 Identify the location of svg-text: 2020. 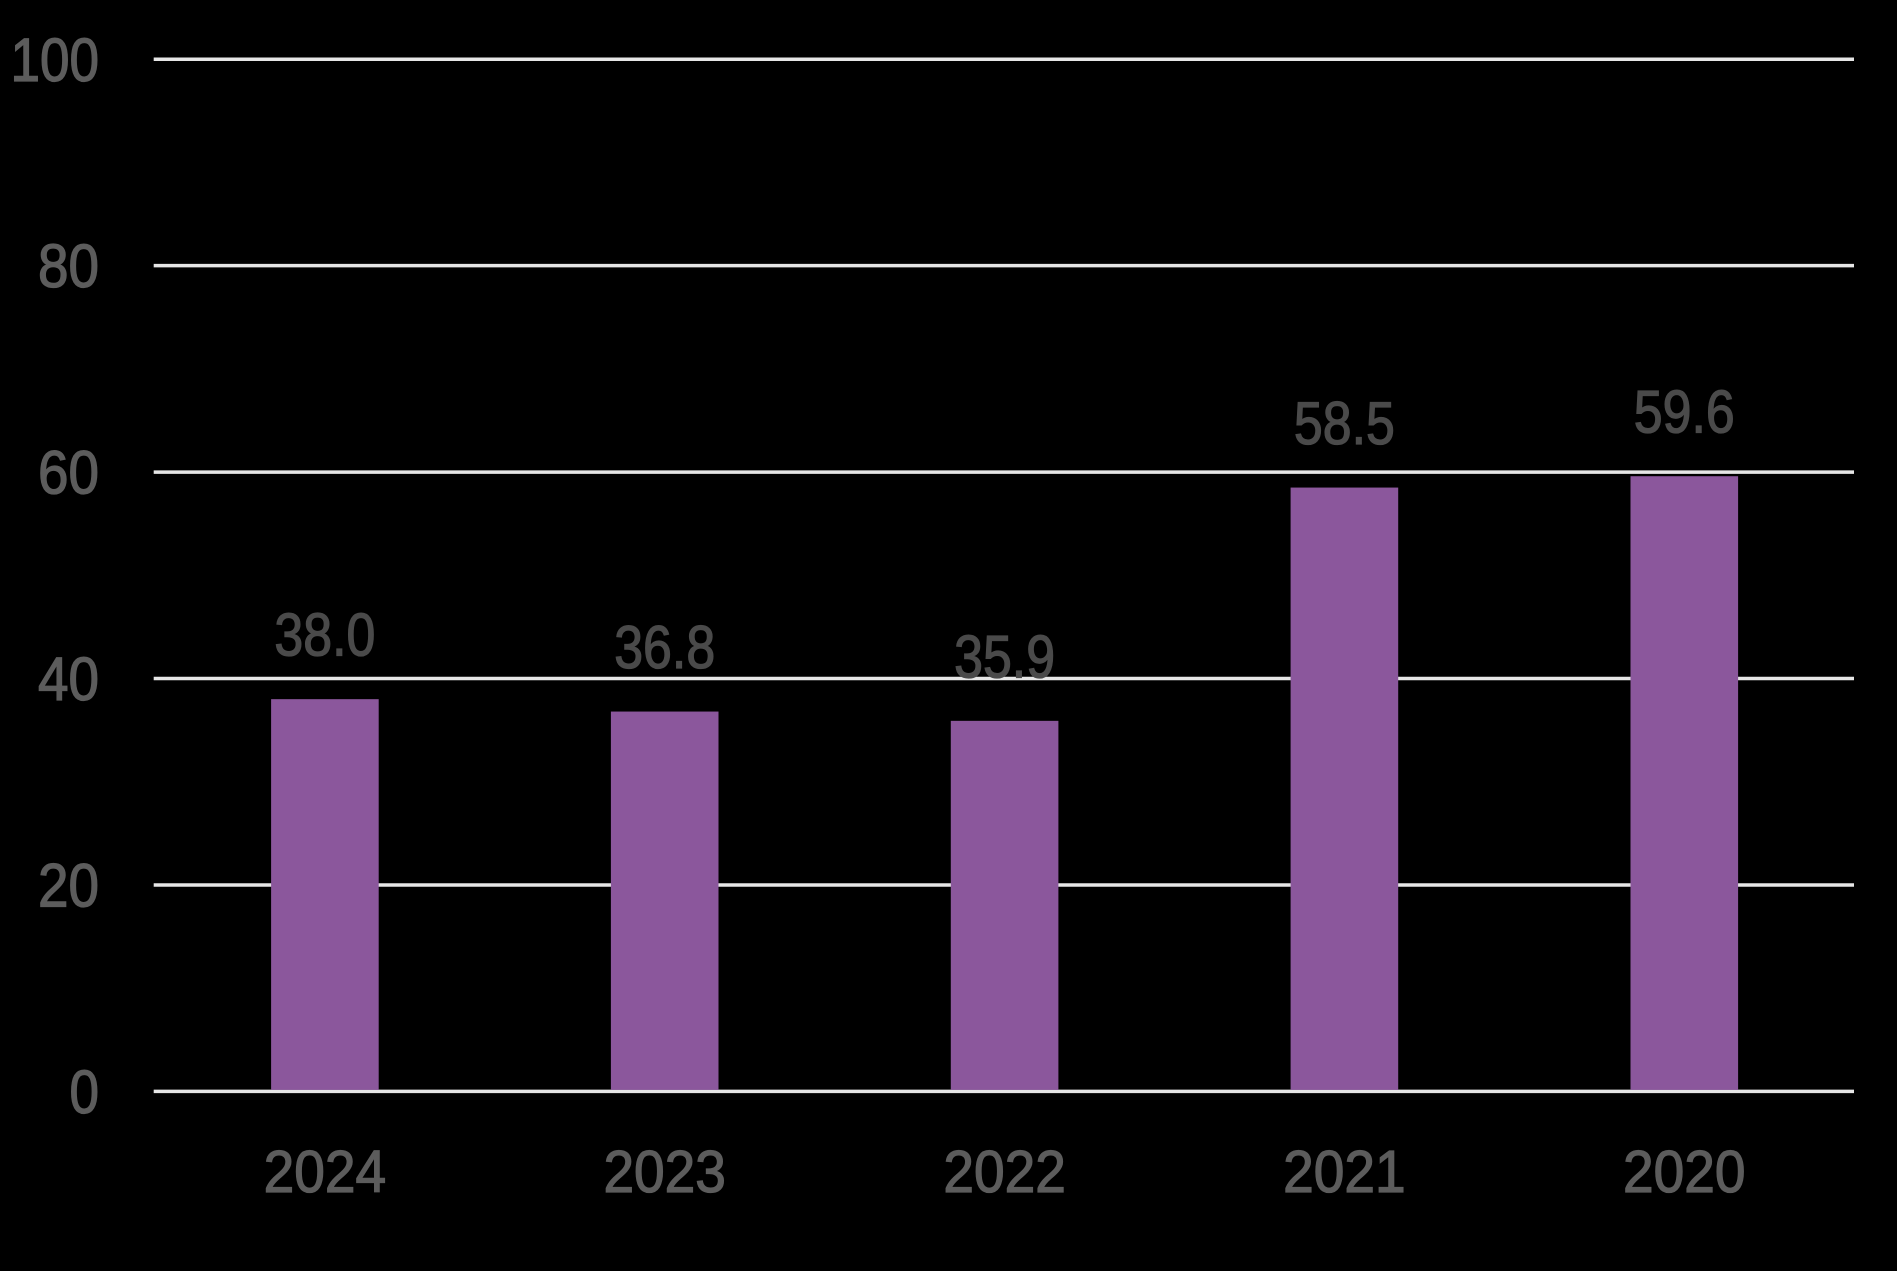
(1684, 1171).